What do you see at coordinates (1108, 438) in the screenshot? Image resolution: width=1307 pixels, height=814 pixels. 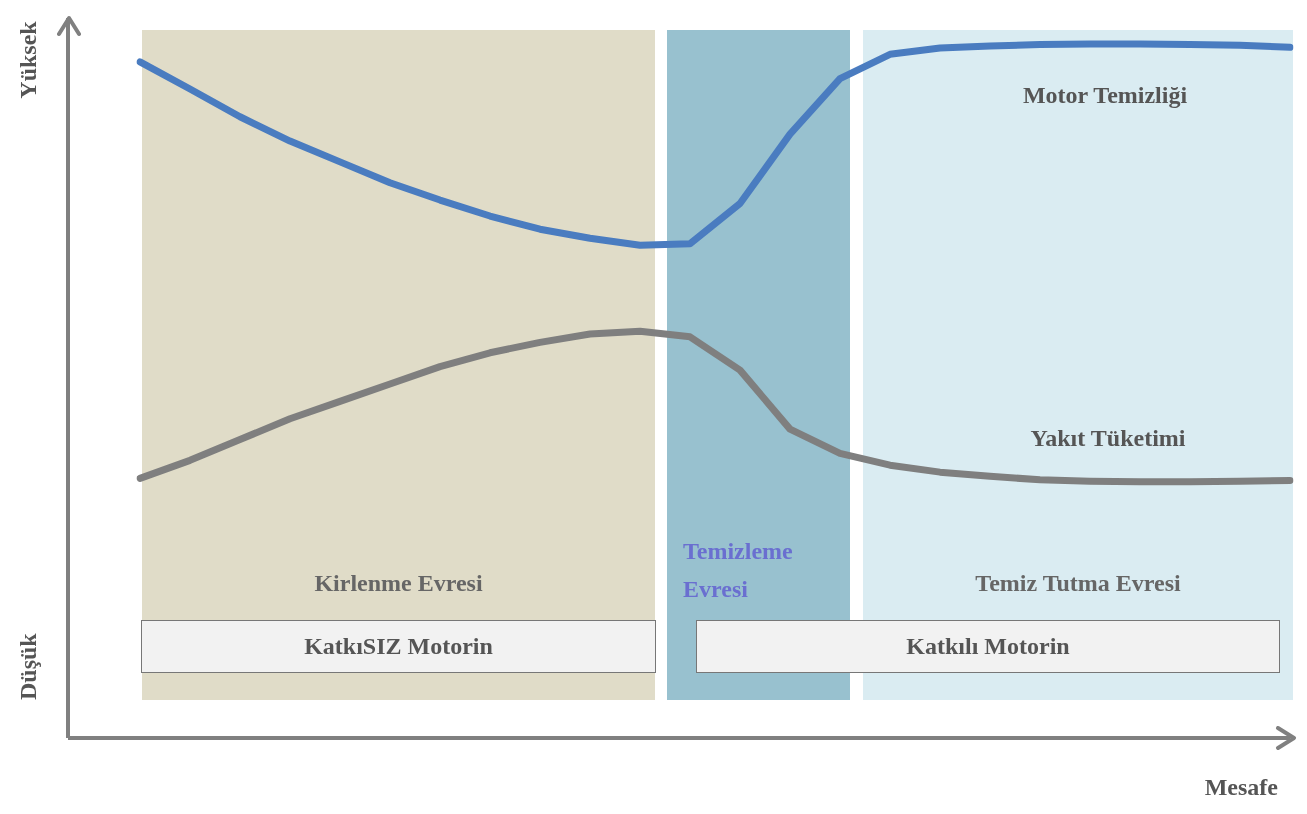 I see `series-label: Yakıt Tüketimi` at bounding box center [1108, 438].